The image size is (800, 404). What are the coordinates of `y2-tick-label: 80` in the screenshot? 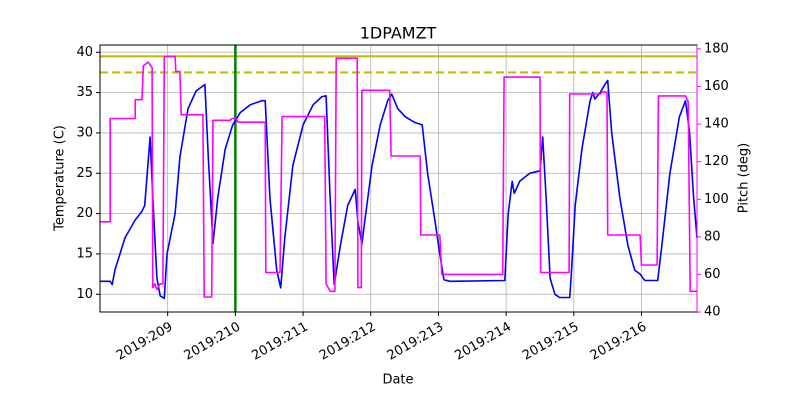 It's located at (712, 236).